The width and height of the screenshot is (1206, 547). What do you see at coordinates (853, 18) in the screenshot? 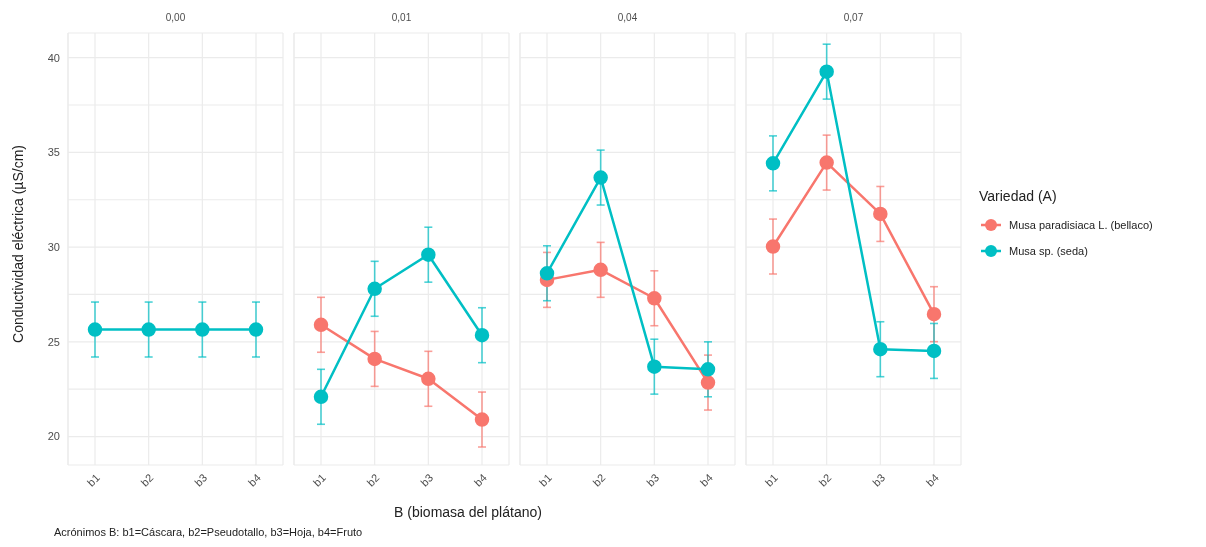
I see `chart-title: 0,07` at bounding box center [853, 18].